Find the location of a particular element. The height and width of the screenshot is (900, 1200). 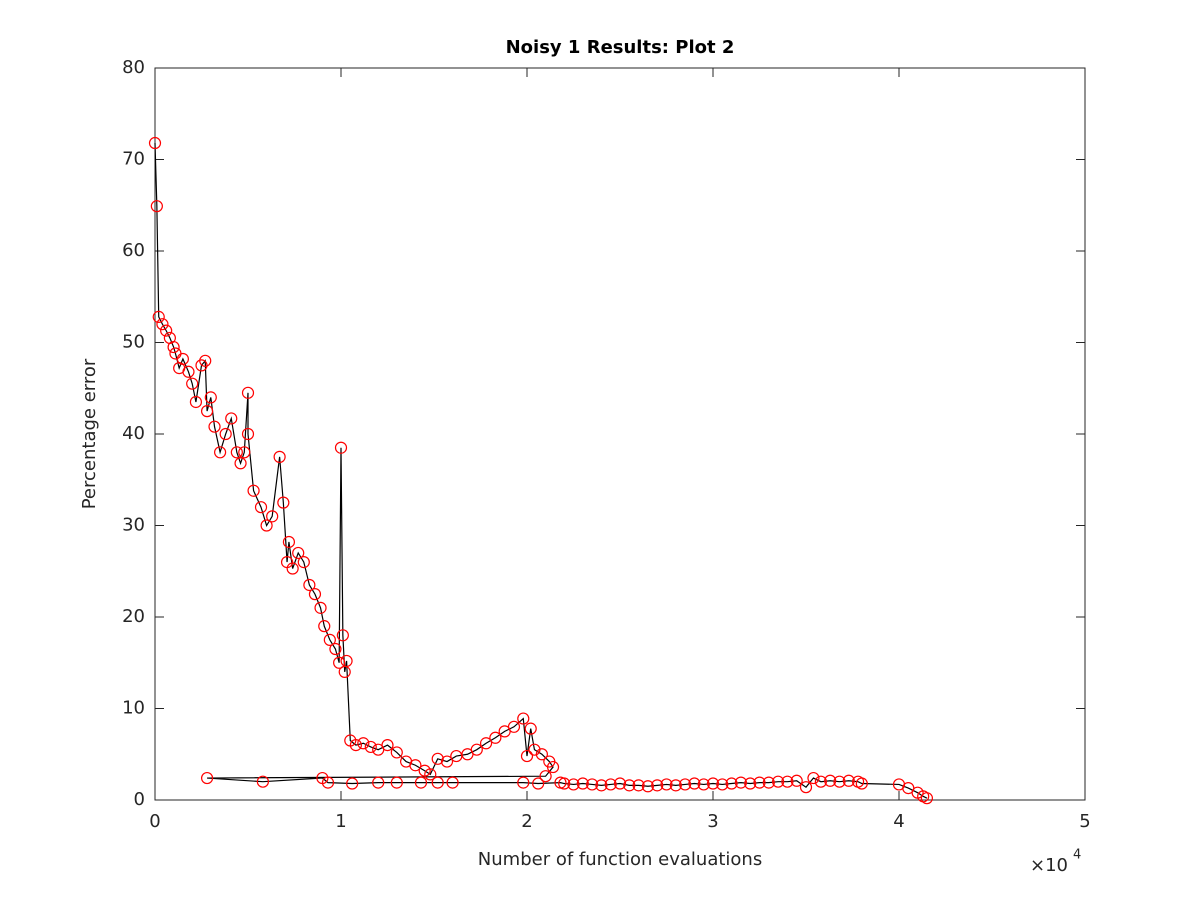

x-axis-label: Number of function evaluations is located at coordinates (620, 859).